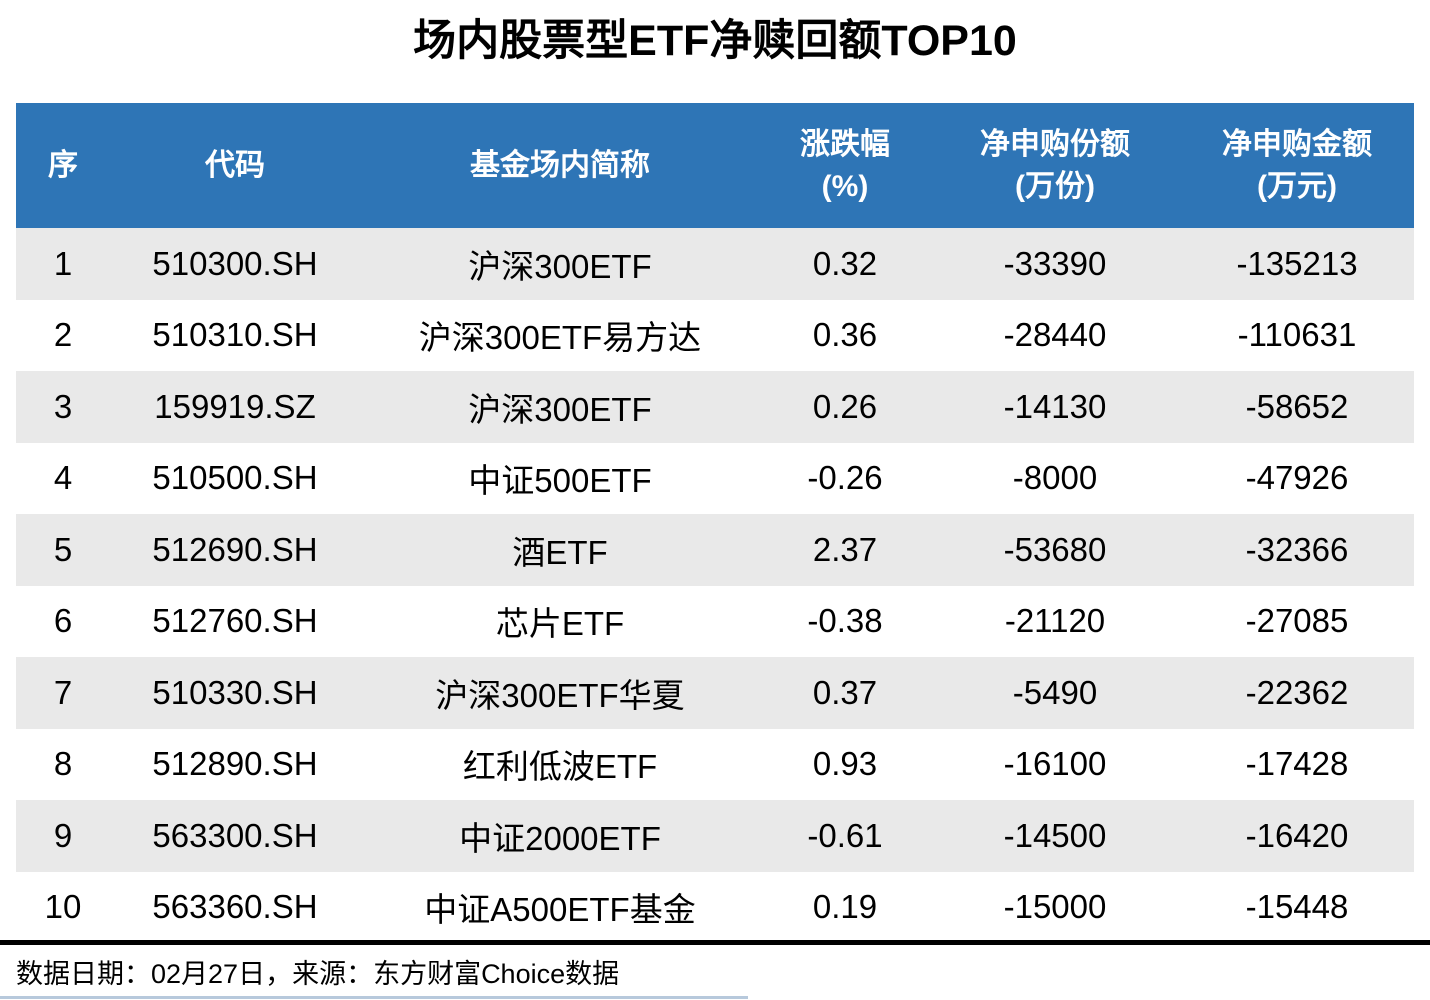 The width and height of the screenshot is (1430, 1000). Describe the element at coordinates (560, 838) in the screenshot. I see `cell-name: 中证2000ETF` at that location.